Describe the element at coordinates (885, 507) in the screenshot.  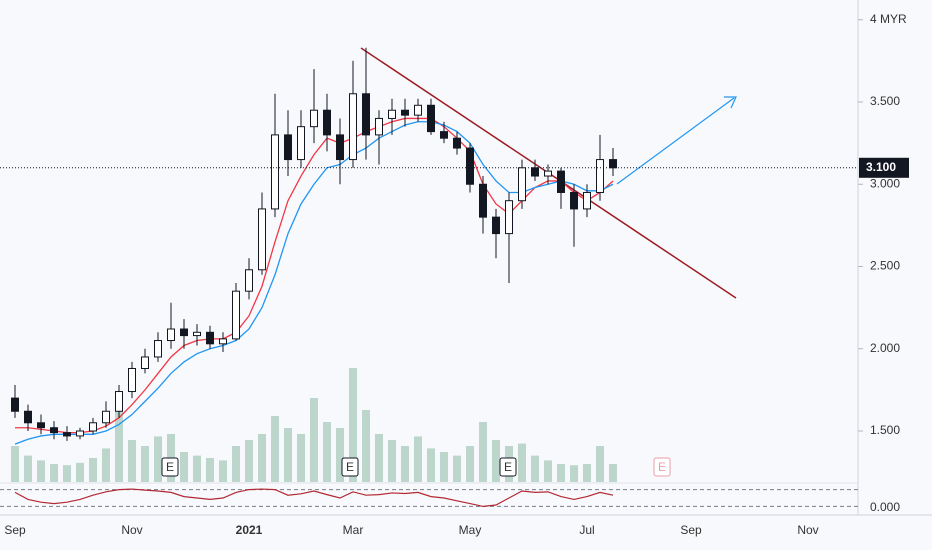
I see `oscillator-tick-label: 0.000` at that location.